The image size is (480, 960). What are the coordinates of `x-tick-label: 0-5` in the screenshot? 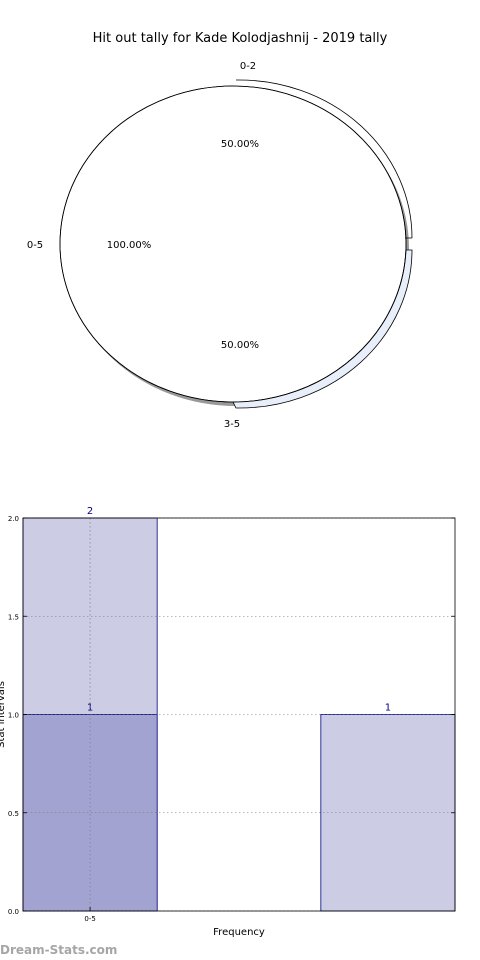 It's located at (89, 919).